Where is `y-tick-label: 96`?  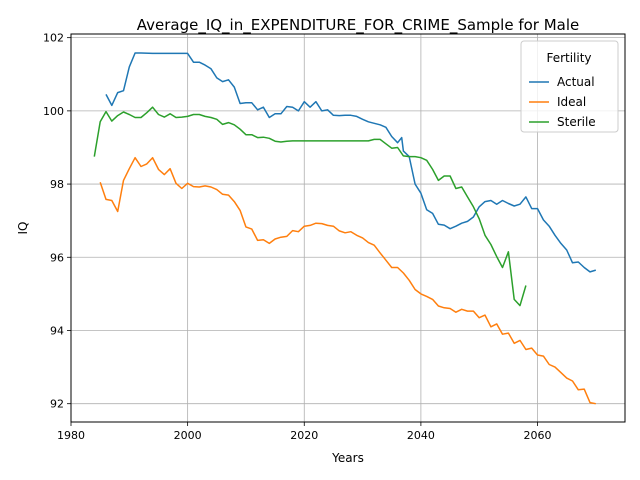
y-tick-label: 96 is located at coordinates (57, 257).